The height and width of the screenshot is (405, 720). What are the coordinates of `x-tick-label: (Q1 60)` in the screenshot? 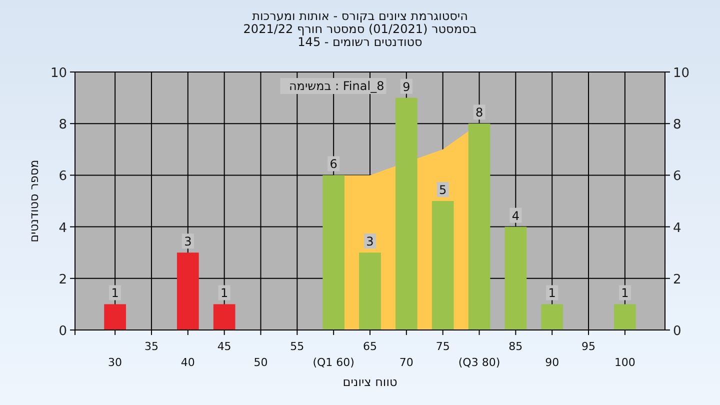 It's located at (333, 362).